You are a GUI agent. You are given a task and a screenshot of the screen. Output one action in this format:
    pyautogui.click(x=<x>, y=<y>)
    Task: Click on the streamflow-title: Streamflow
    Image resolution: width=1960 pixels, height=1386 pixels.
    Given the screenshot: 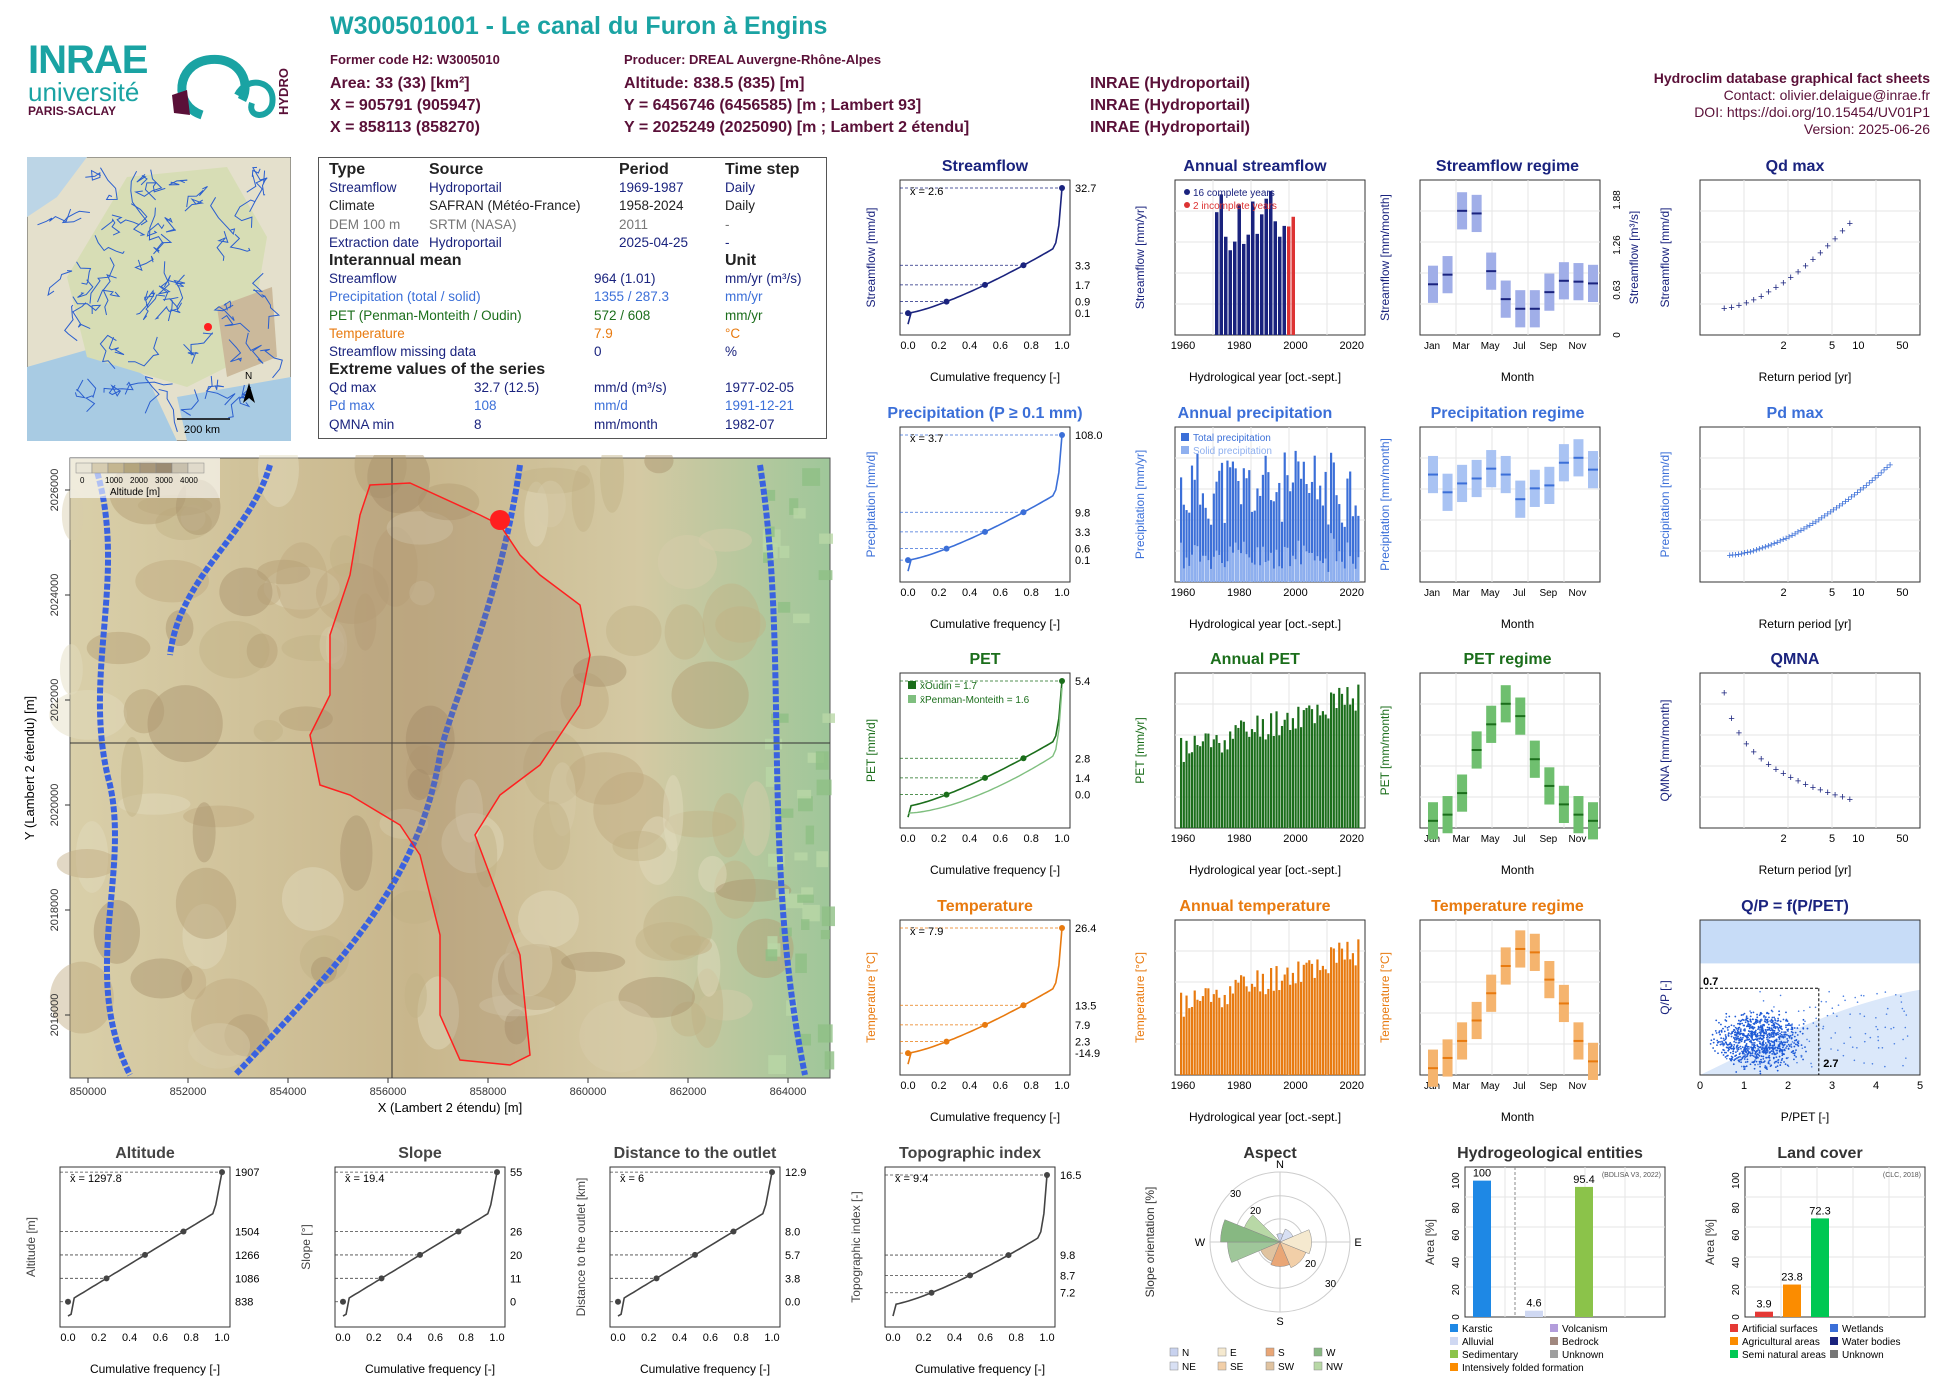 What is the action you would take?
    pyautogui.click(x=985, y=166)
    